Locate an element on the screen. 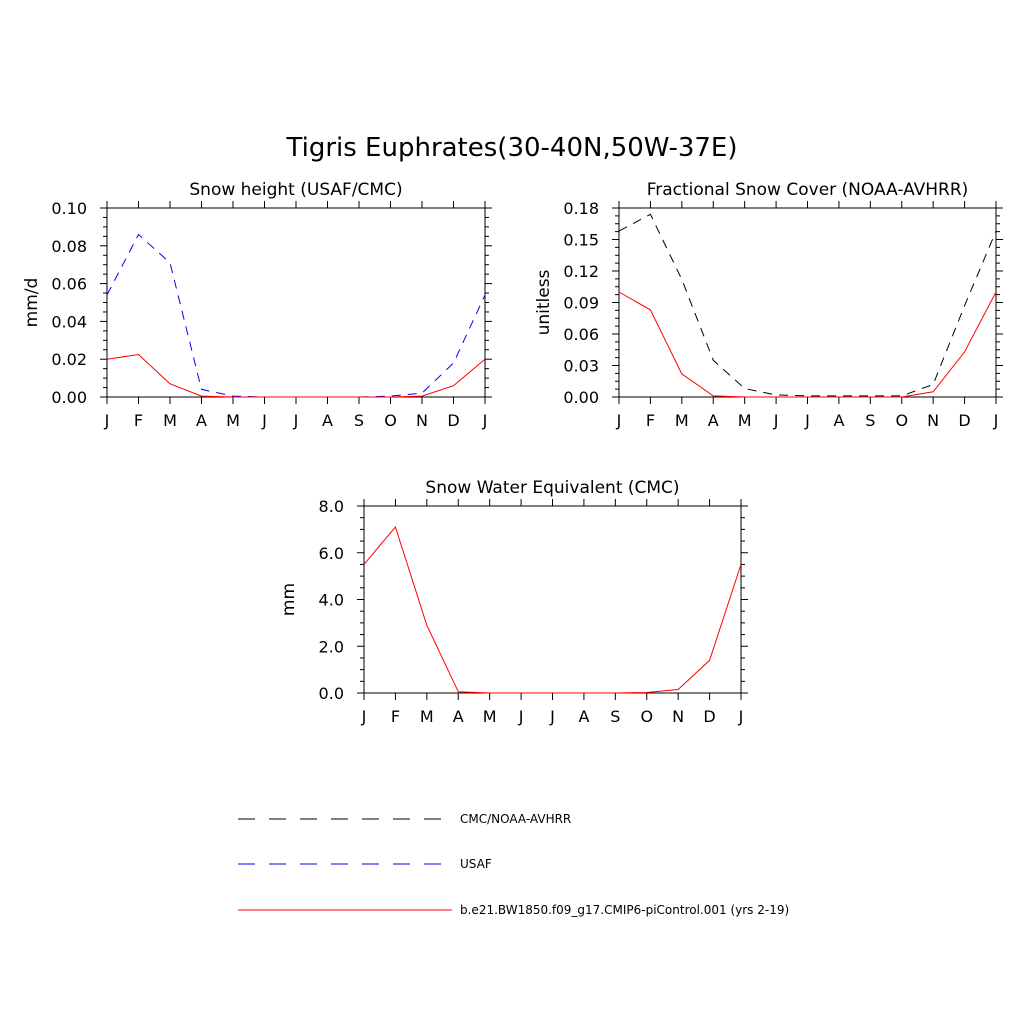 This screenshot has width=1024, height=1024. y-tick-label: 0.0 is located at coordinates (331, 693).